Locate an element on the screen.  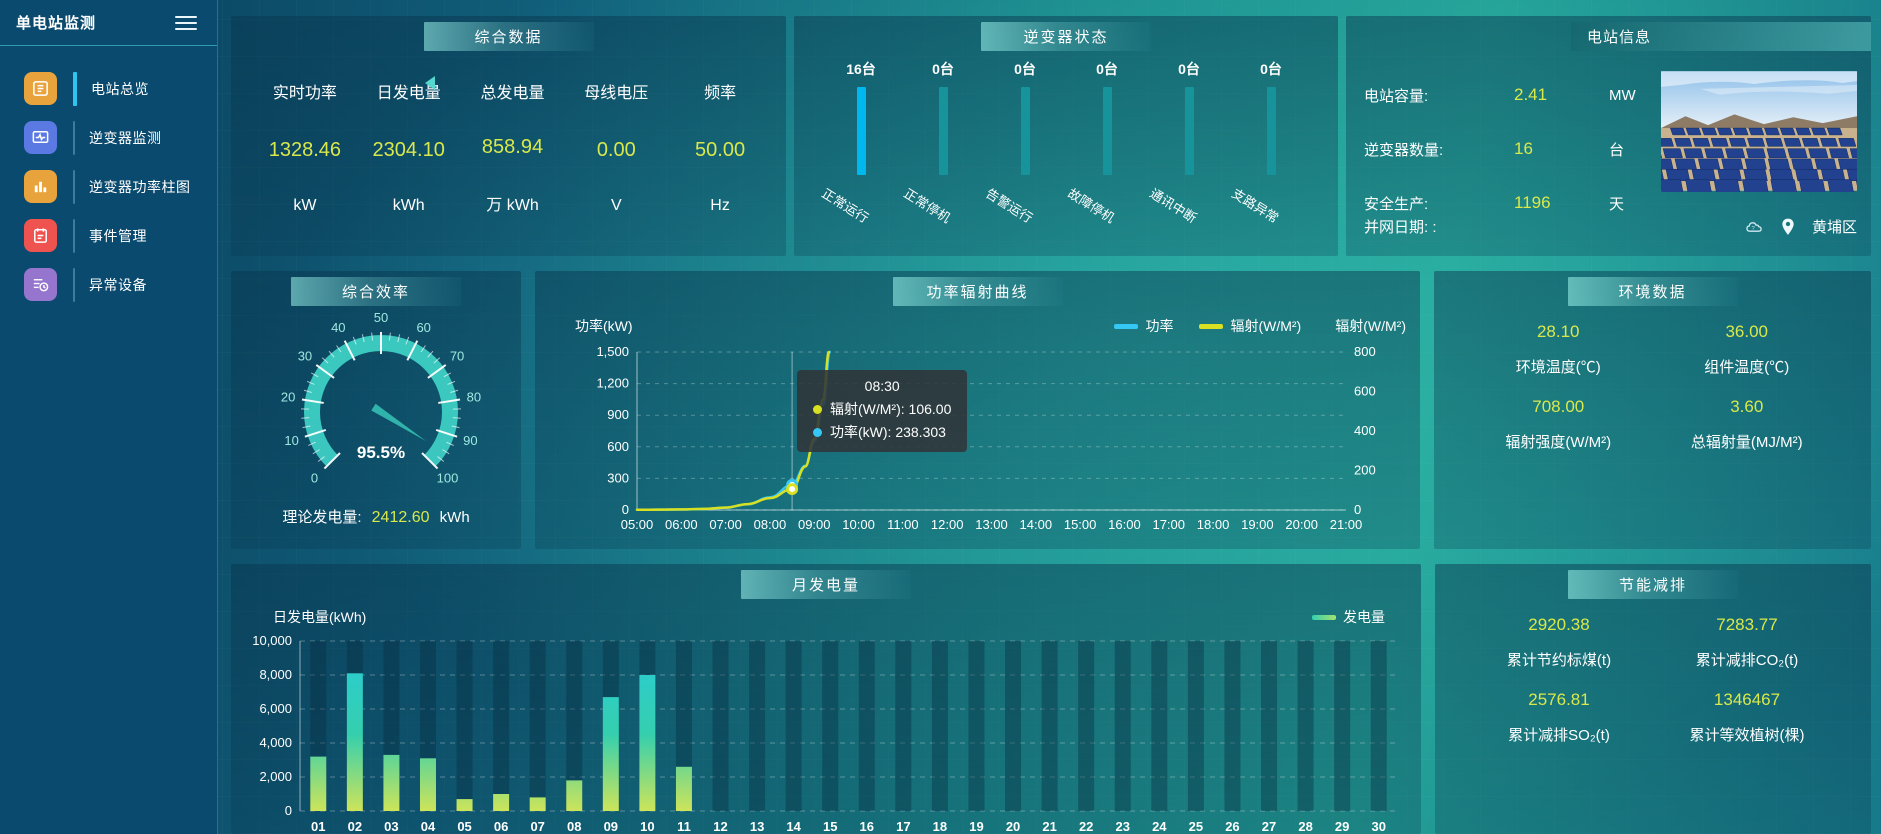
metric-unit: V is located at coordinates (616, 205).